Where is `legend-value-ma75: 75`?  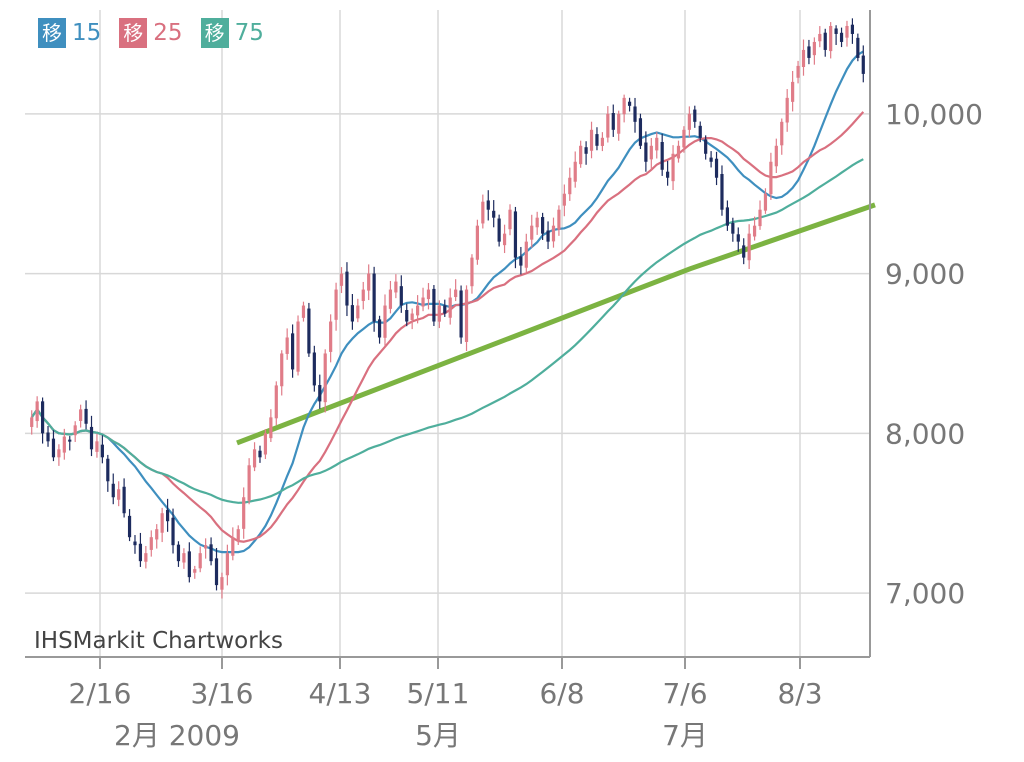
legend-value-ma75: 75 is located at coordinates (249, 33).